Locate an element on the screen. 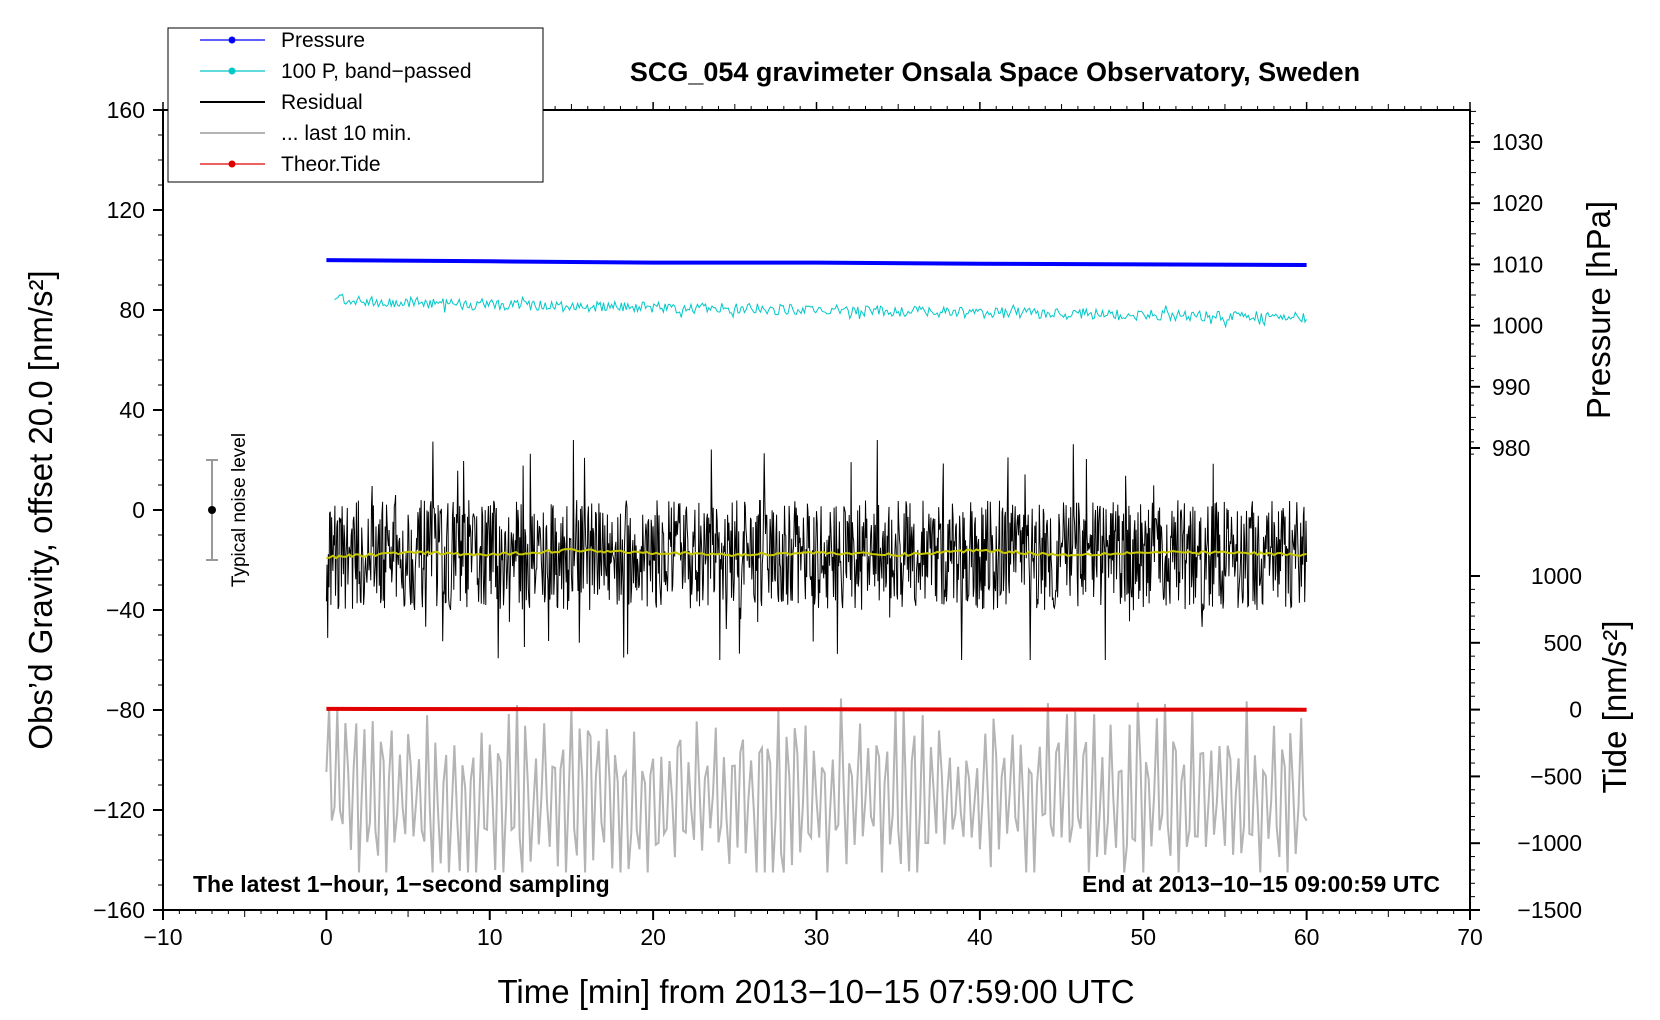 The image size is (1660, 1020). annotation-sampling: The latest 1−hour, 1−second sampling is located at coordinates (401, 884).